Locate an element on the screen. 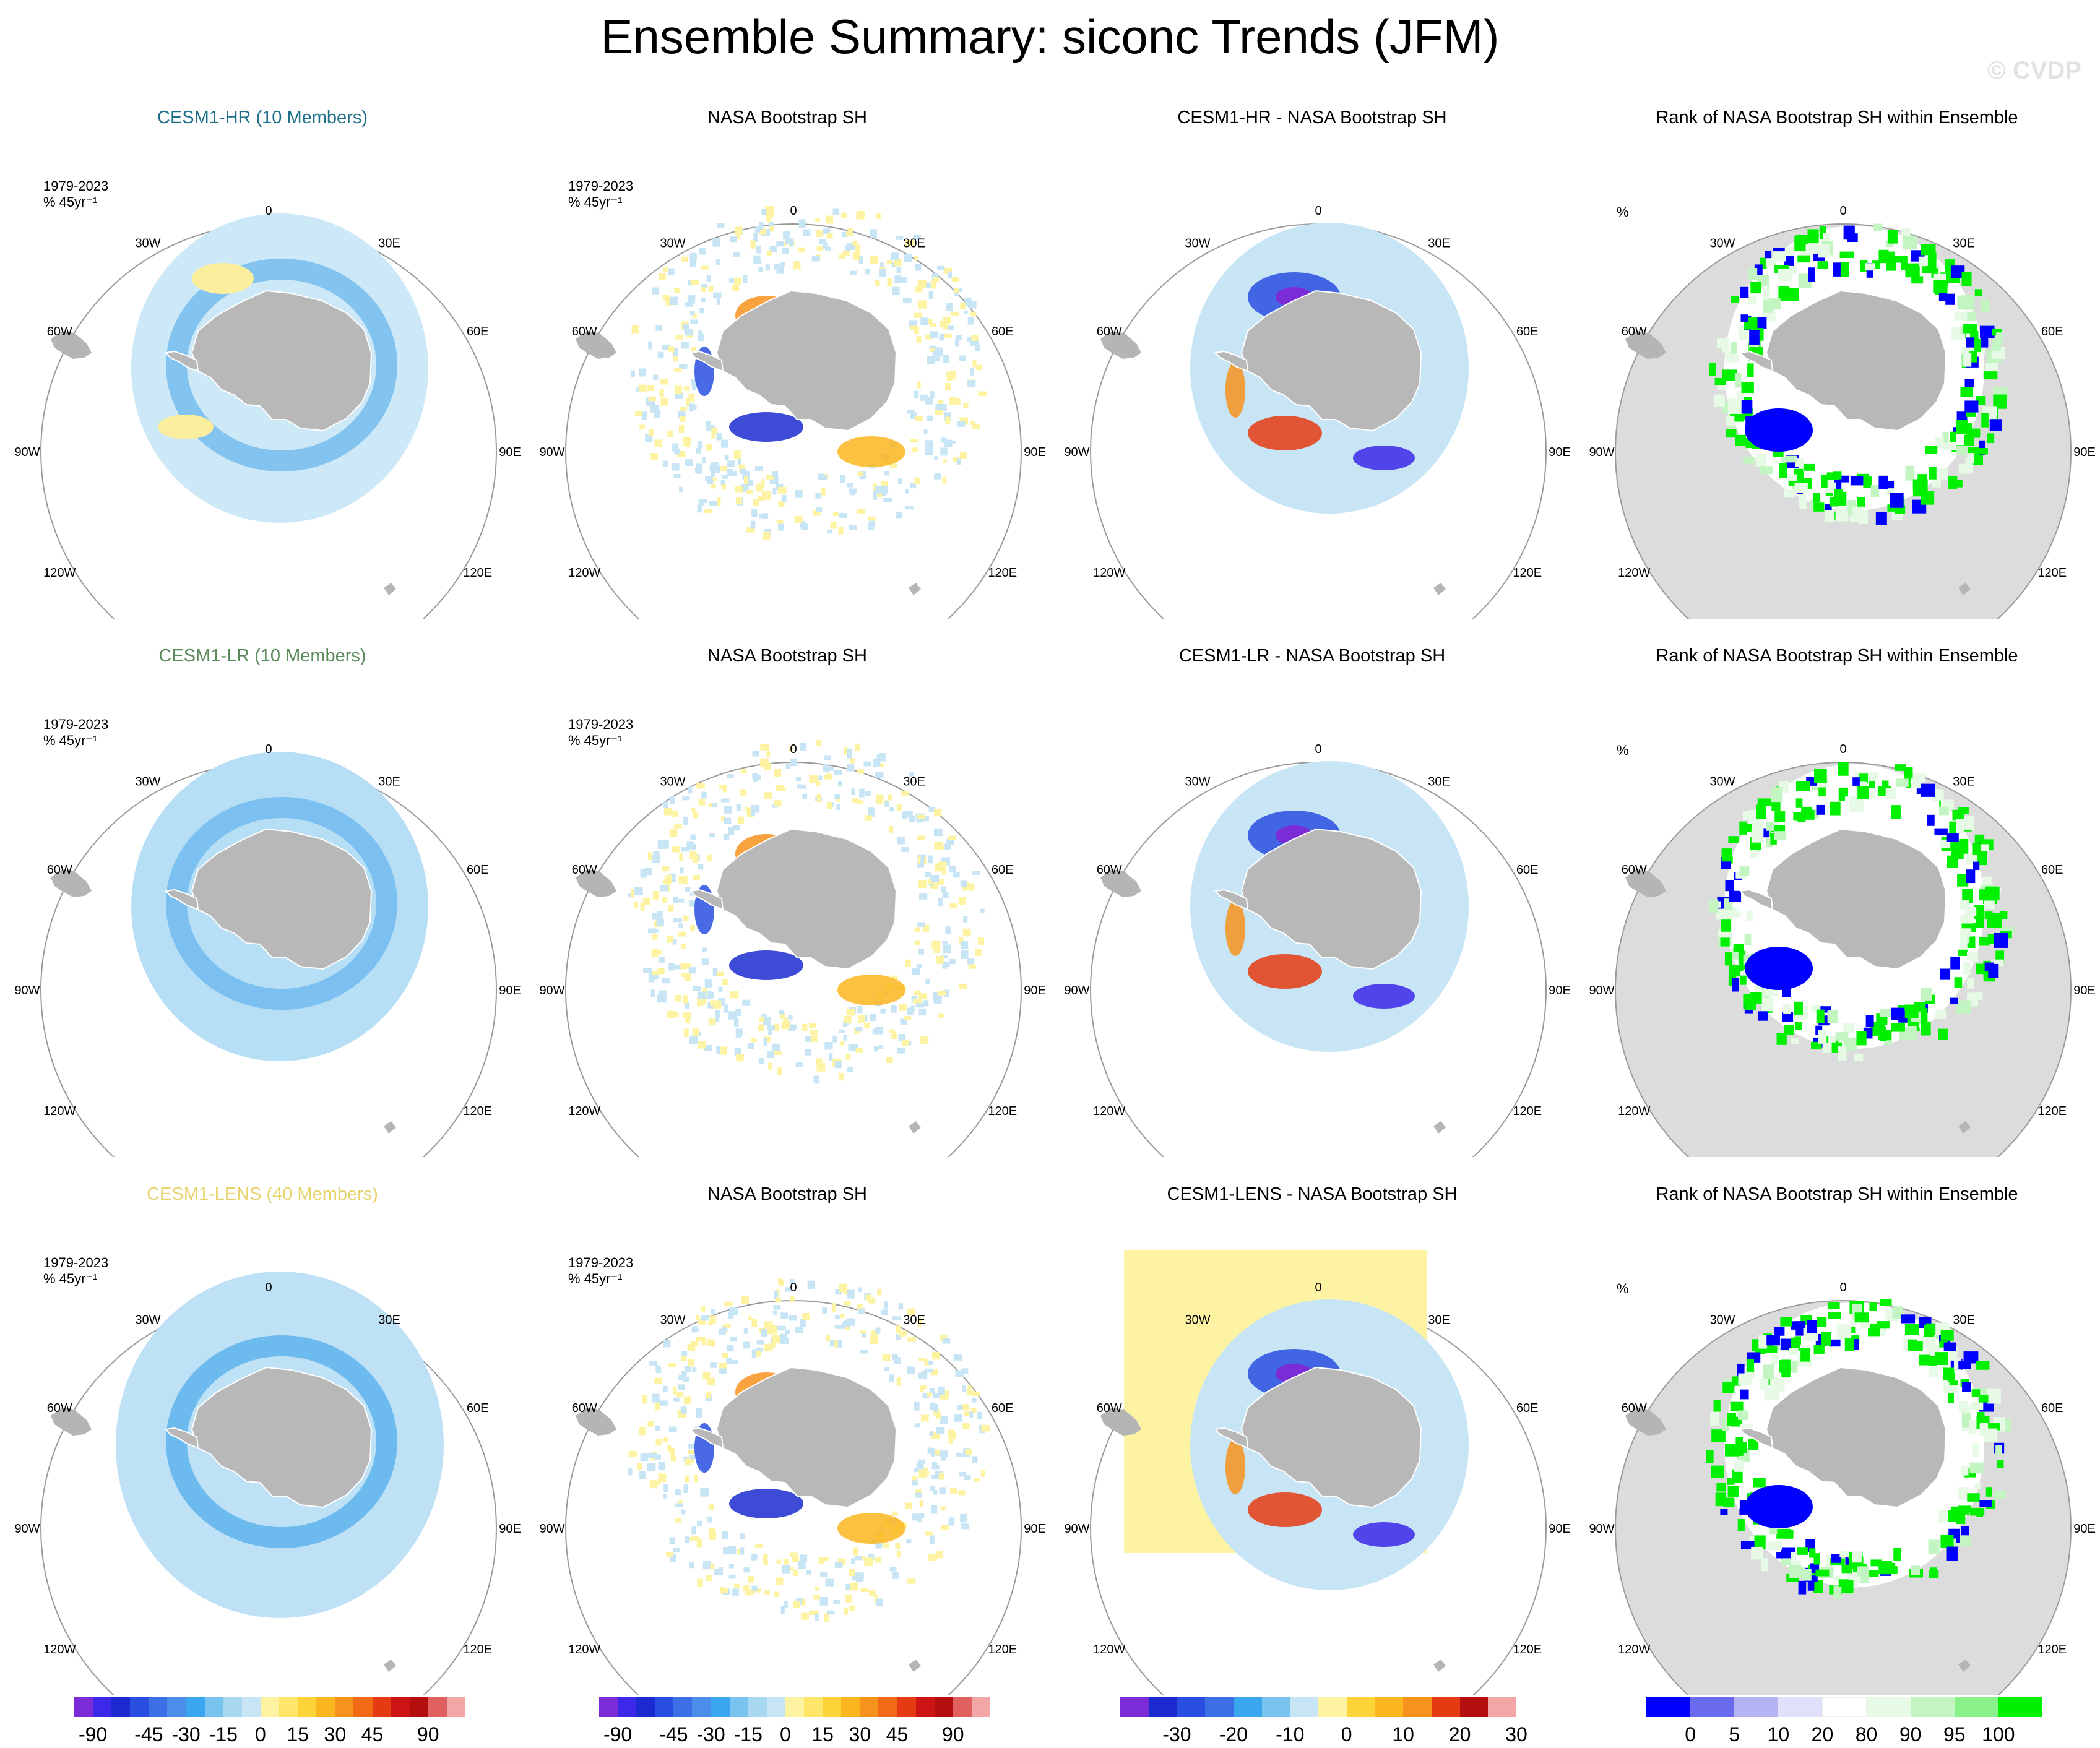  colorbar-label: -90 is located at coordinates (93, 1734).